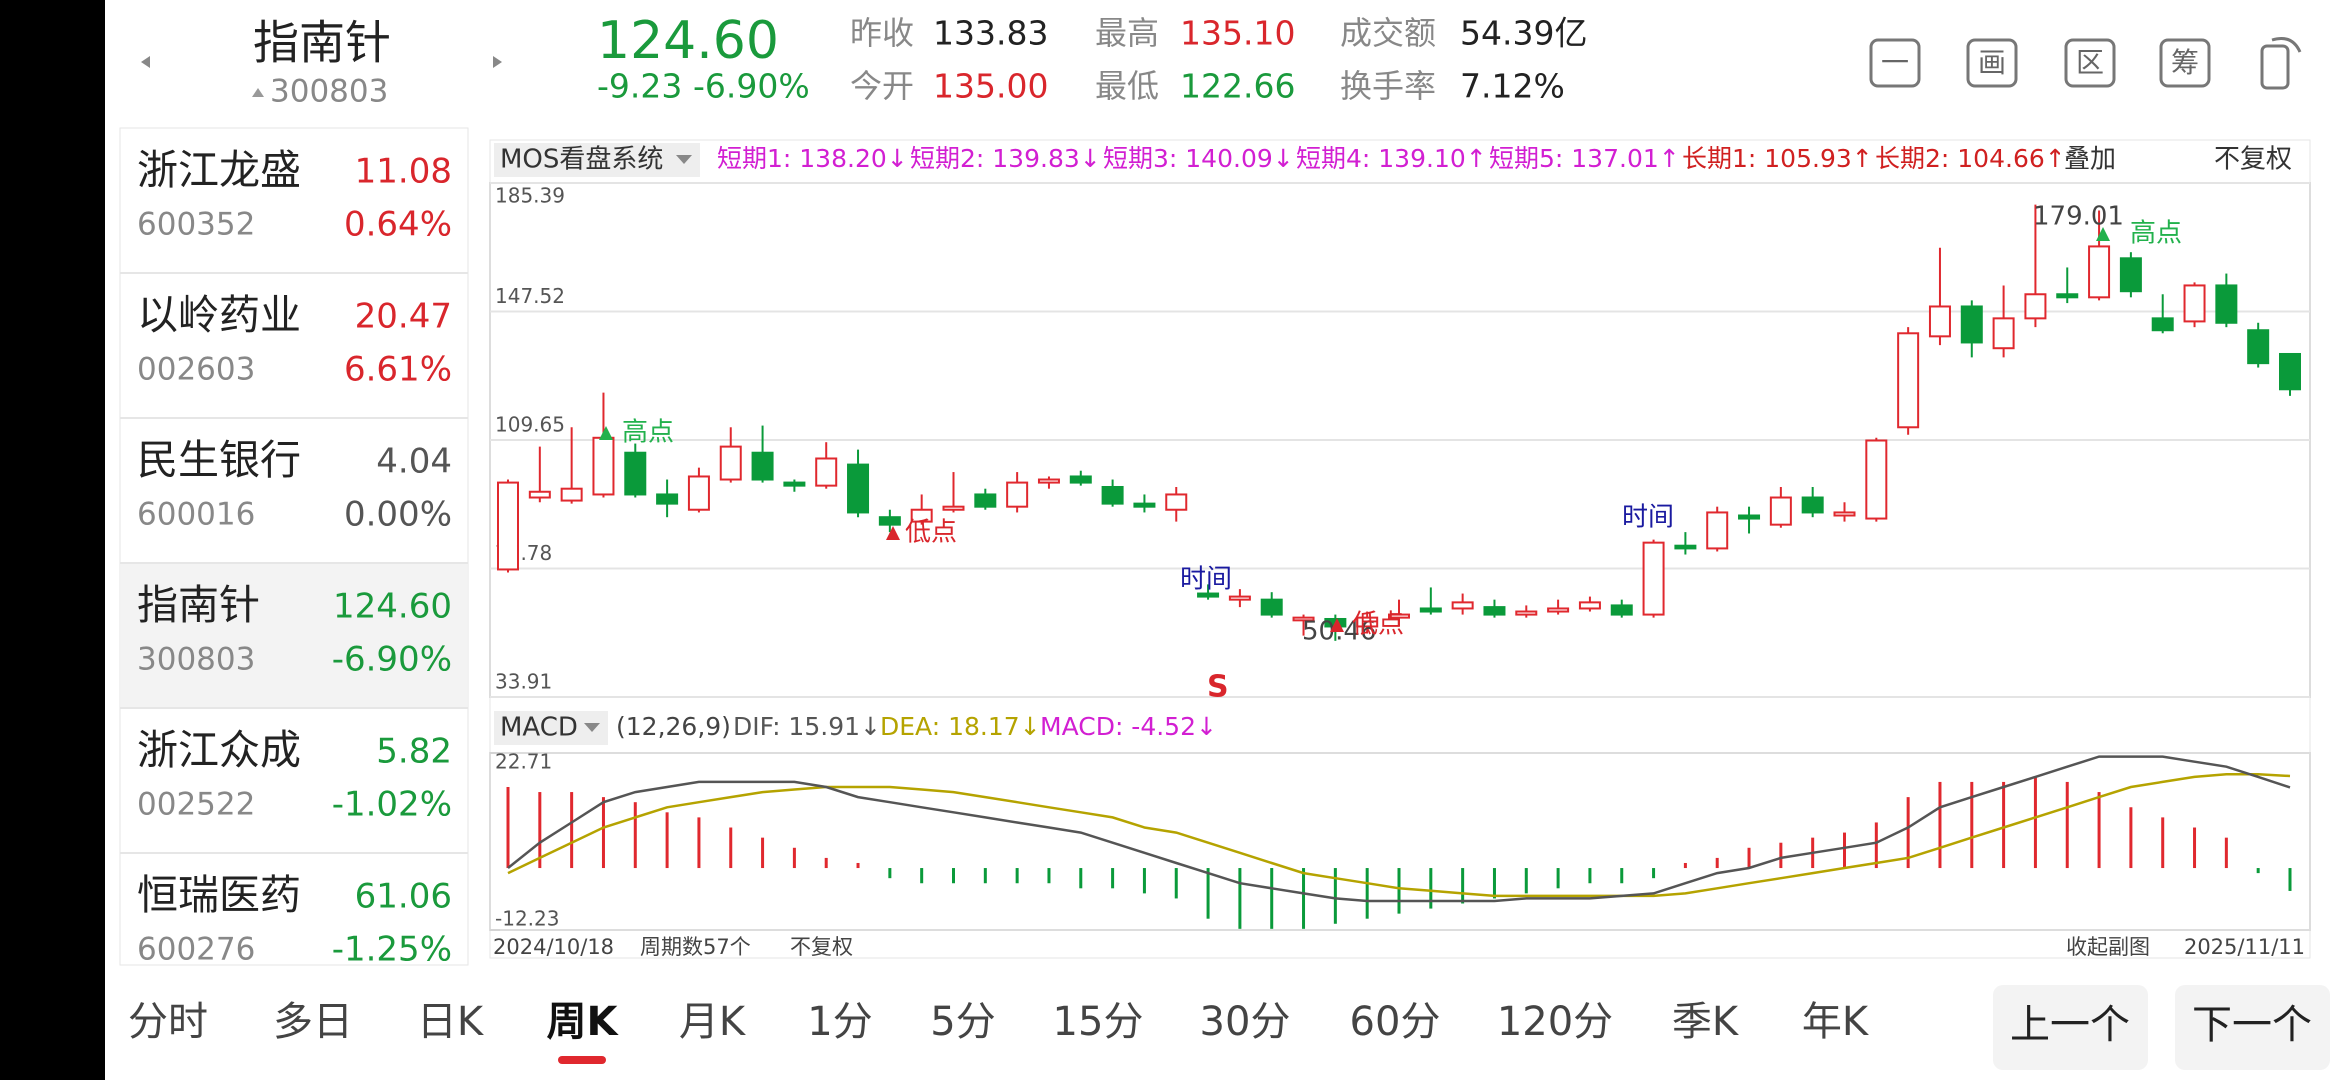 Image resolution: width=2340 pixels, height=1080 pixels. What do you see at coordinates (1555, 1022) in the screenshot?
I see `period-tab: 120分` at bounding box center [1555, 1022].